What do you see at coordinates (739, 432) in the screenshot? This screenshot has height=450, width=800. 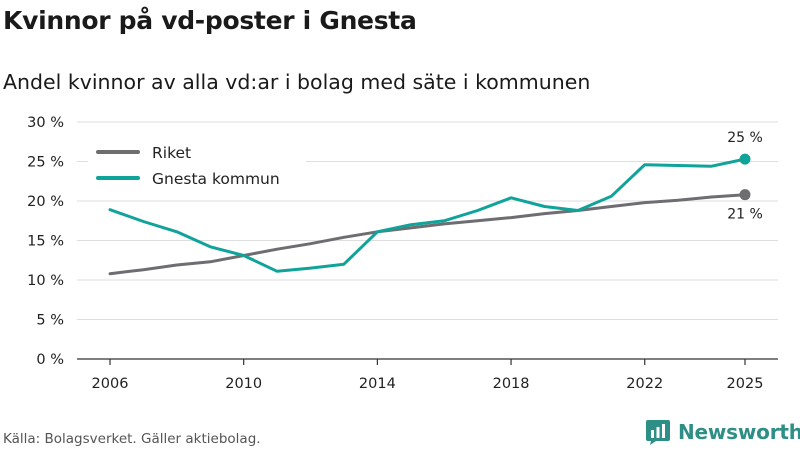 I see `brand-name: Newsworthy` at bounding box center [739, 432].